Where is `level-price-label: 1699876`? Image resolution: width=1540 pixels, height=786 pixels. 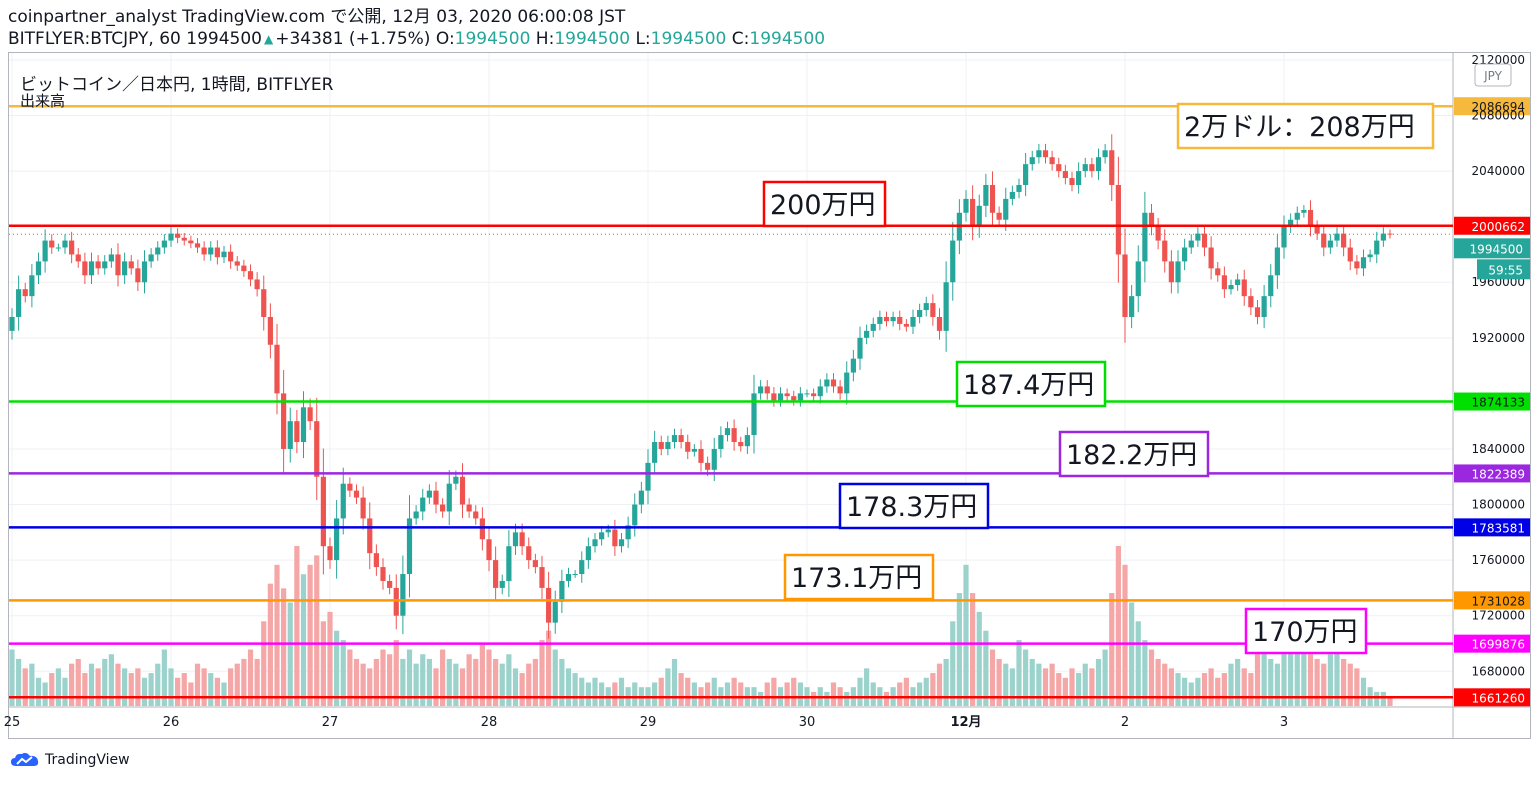
level-price-label: 1699876 is located at coordinates (1498, 645).